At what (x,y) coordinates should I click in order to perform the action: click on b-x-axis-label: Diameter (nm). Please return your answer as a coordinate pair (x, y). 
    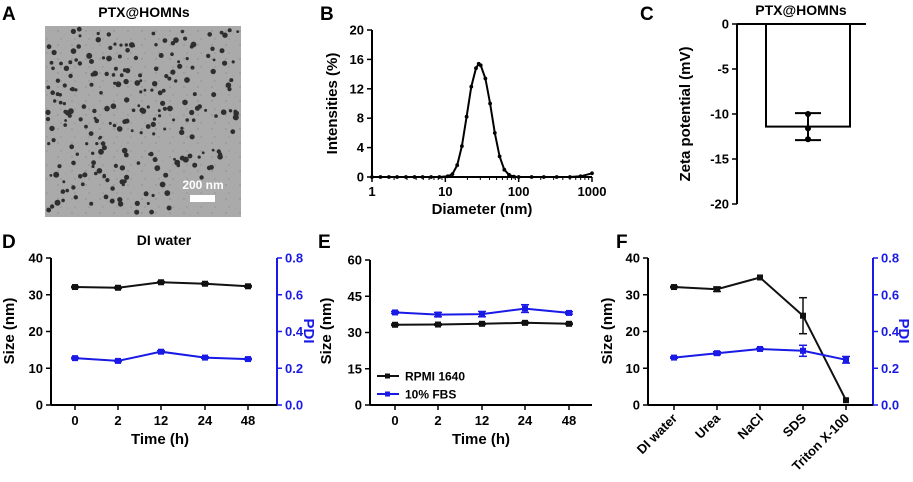
    Looking at the image, I should click on (482, 209).